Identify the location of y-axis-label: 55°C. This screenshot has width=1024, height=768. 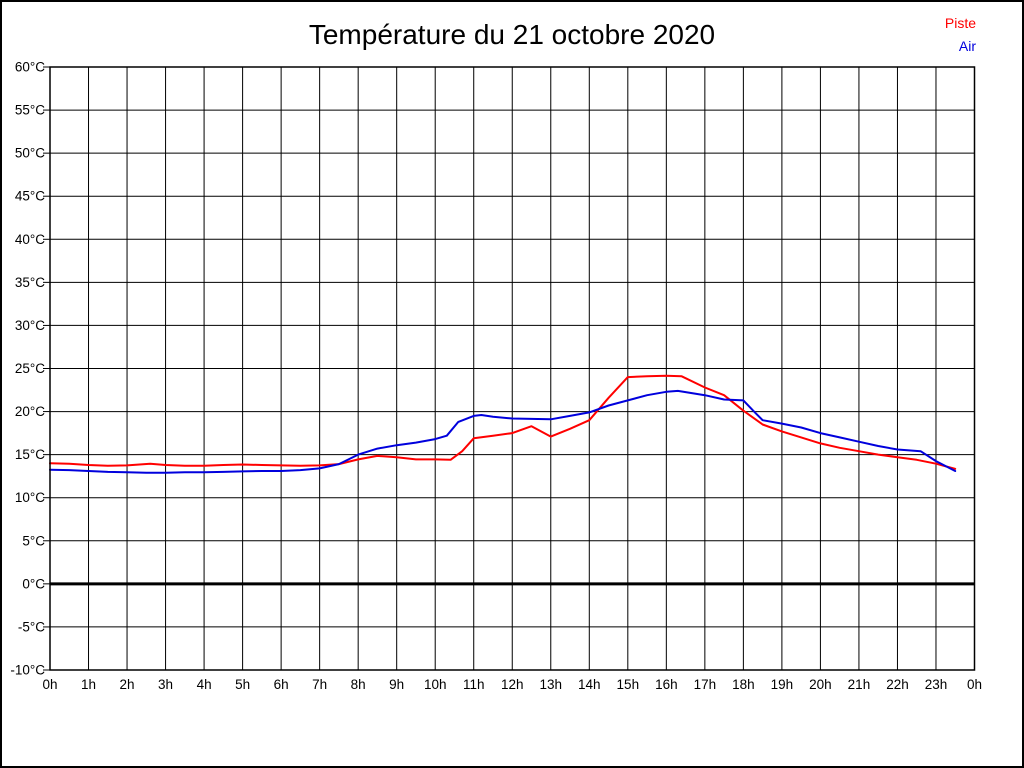
(30, 110).